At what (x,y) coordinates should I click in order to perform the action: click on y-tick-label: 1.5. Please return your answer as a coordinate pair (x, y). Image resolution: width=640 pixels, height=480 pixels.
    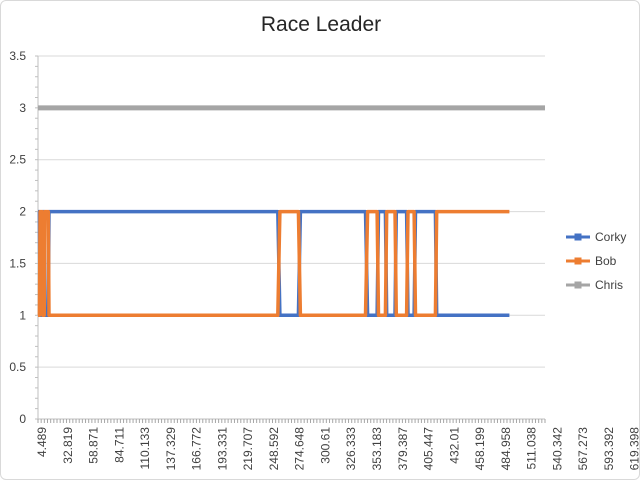
    Looking at the image, I should click on (17, 263).